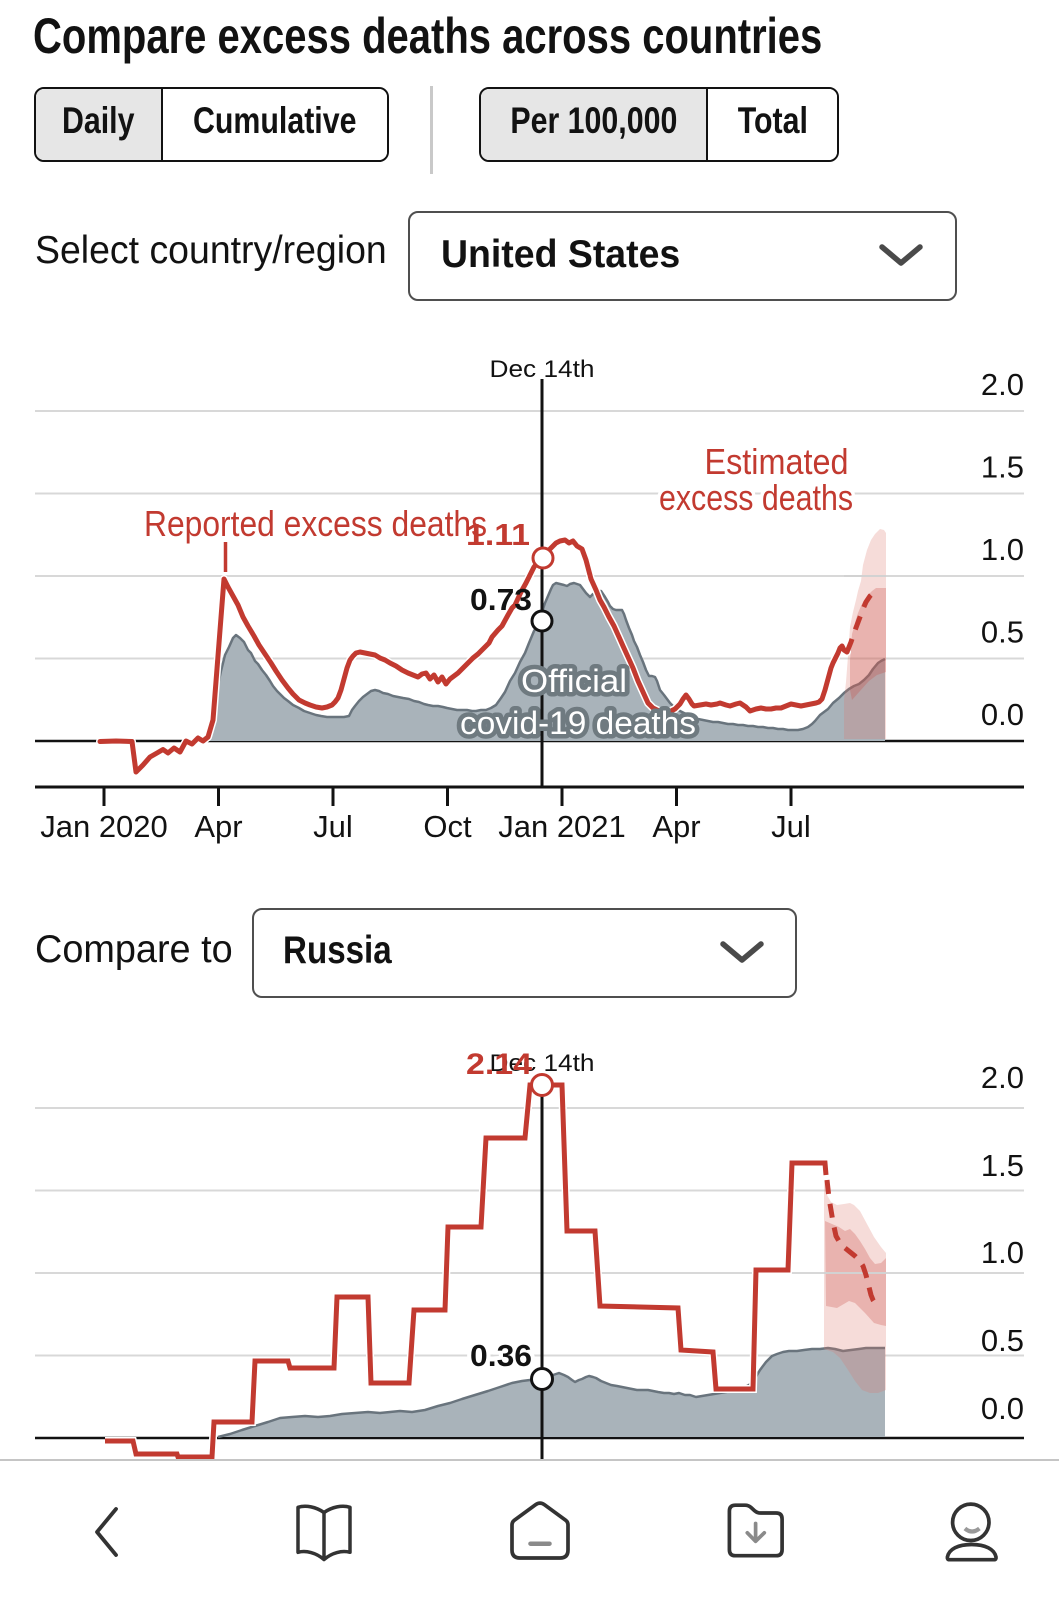  Describe the element at coordinates (499, 1064) in the screenshot. I see `svg-text: 2.14` at that location.